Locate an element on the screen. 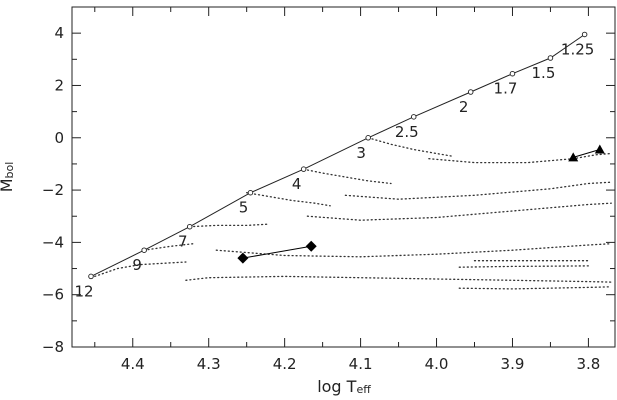 This screenshot has height=400, width=617. mass-label-3: 7 is located at coordinates (183, 242).